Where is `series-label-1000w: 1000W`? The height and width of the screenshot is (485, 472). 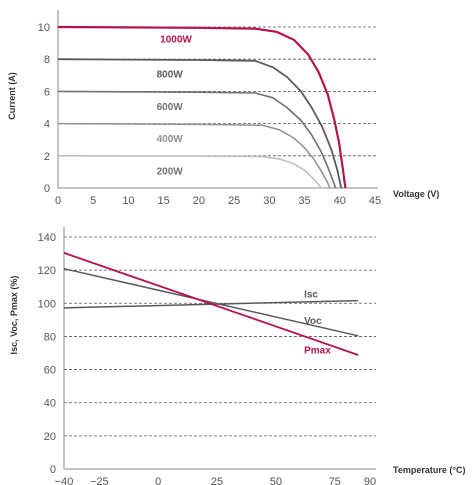 series-label-1000w: 1000W is located at coordinates (176, 39).